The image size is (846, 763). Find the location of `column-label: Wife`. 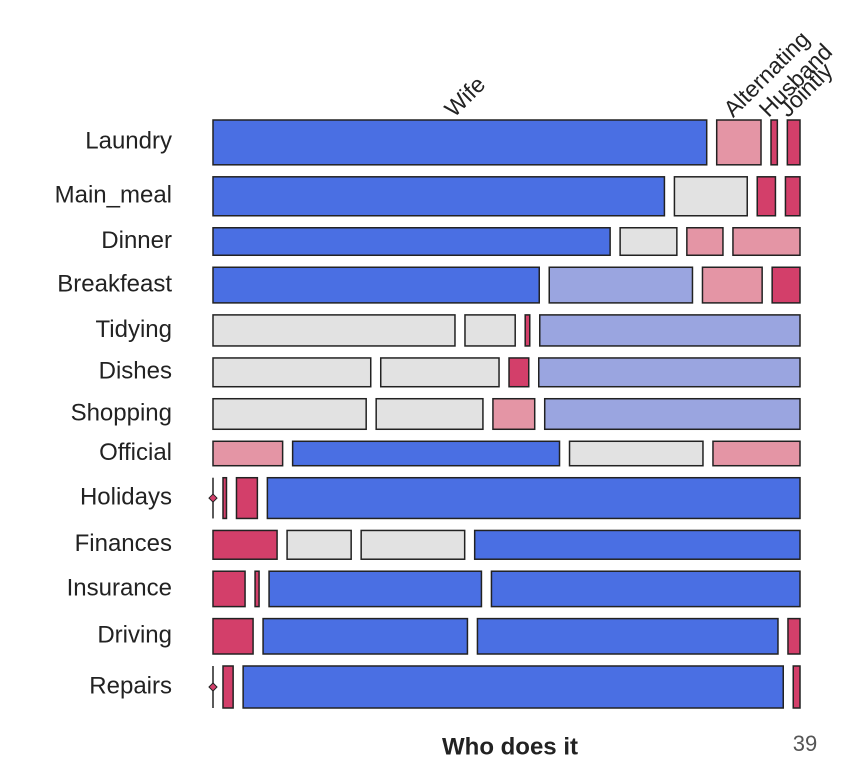

column-label: Wife is located at coordinates (464, 96).